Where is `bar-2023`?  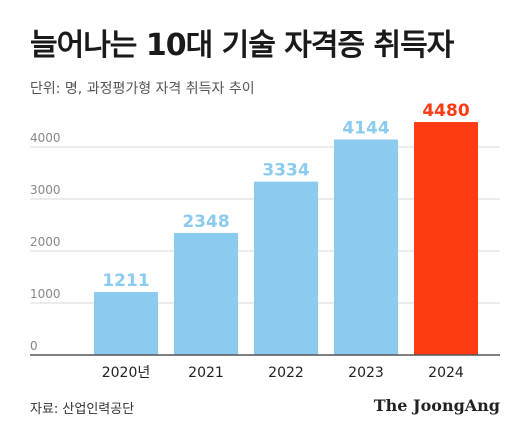
bar-2023 is located at coordinates (366, 247).